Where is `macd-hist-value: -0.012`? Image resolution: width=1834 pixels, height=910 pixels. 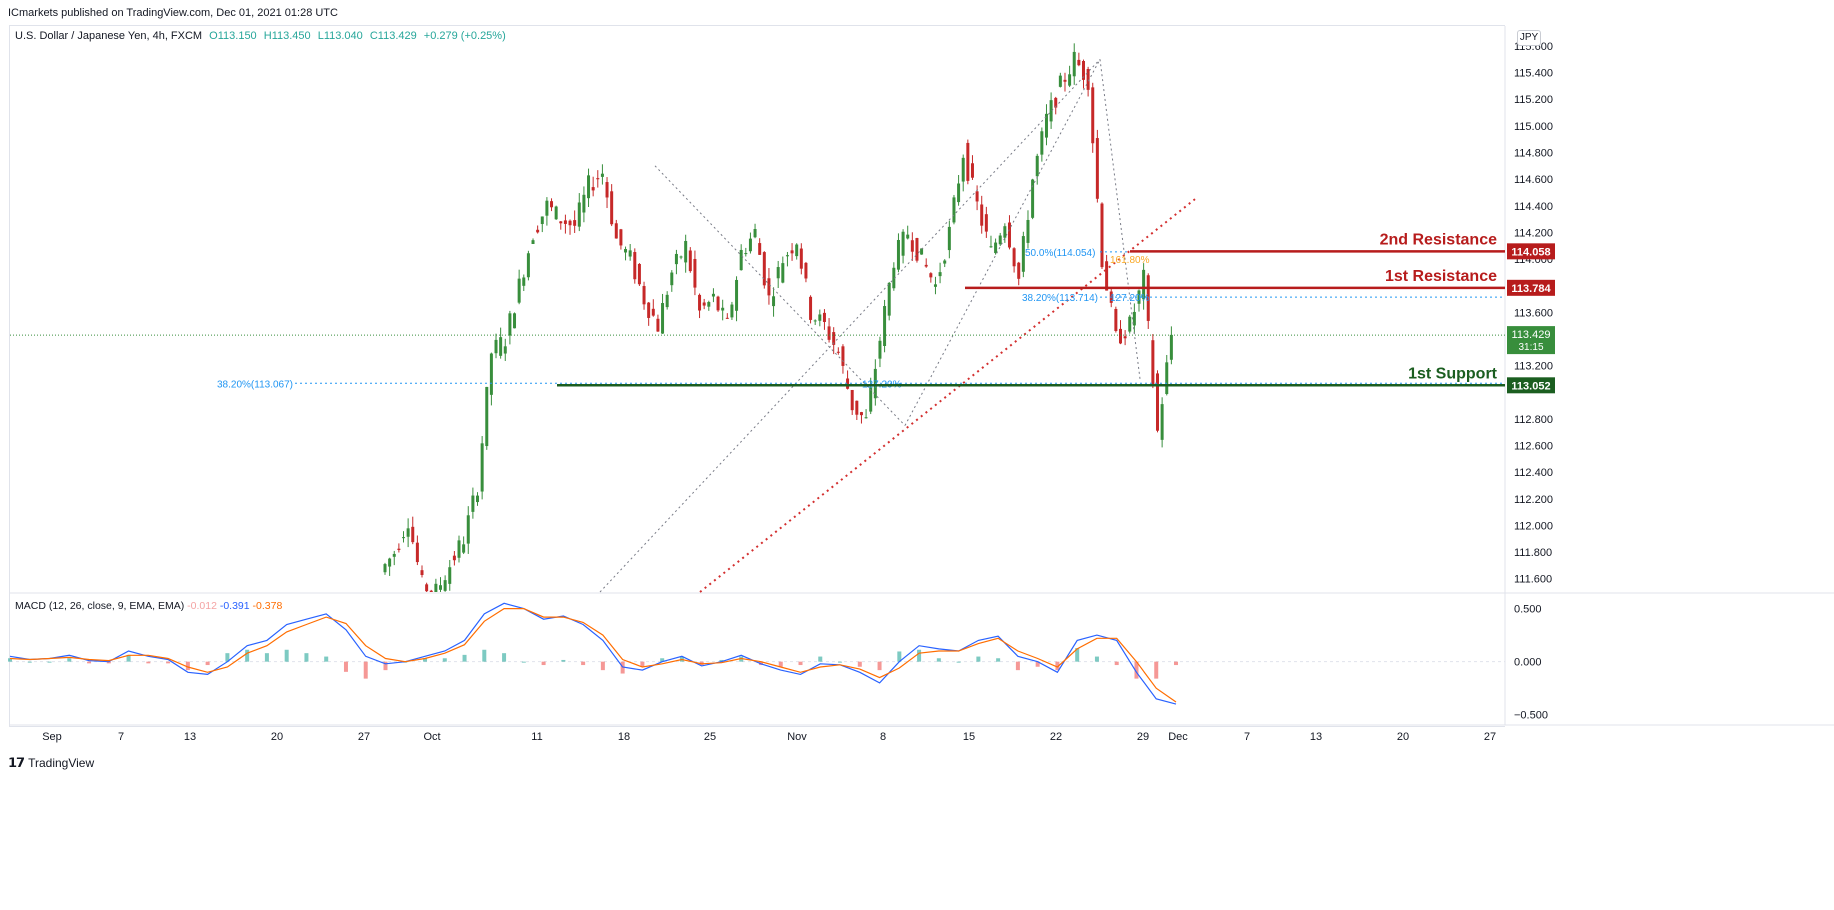 macd-hist-value: -0.012 is located at coordinates (202, 606).